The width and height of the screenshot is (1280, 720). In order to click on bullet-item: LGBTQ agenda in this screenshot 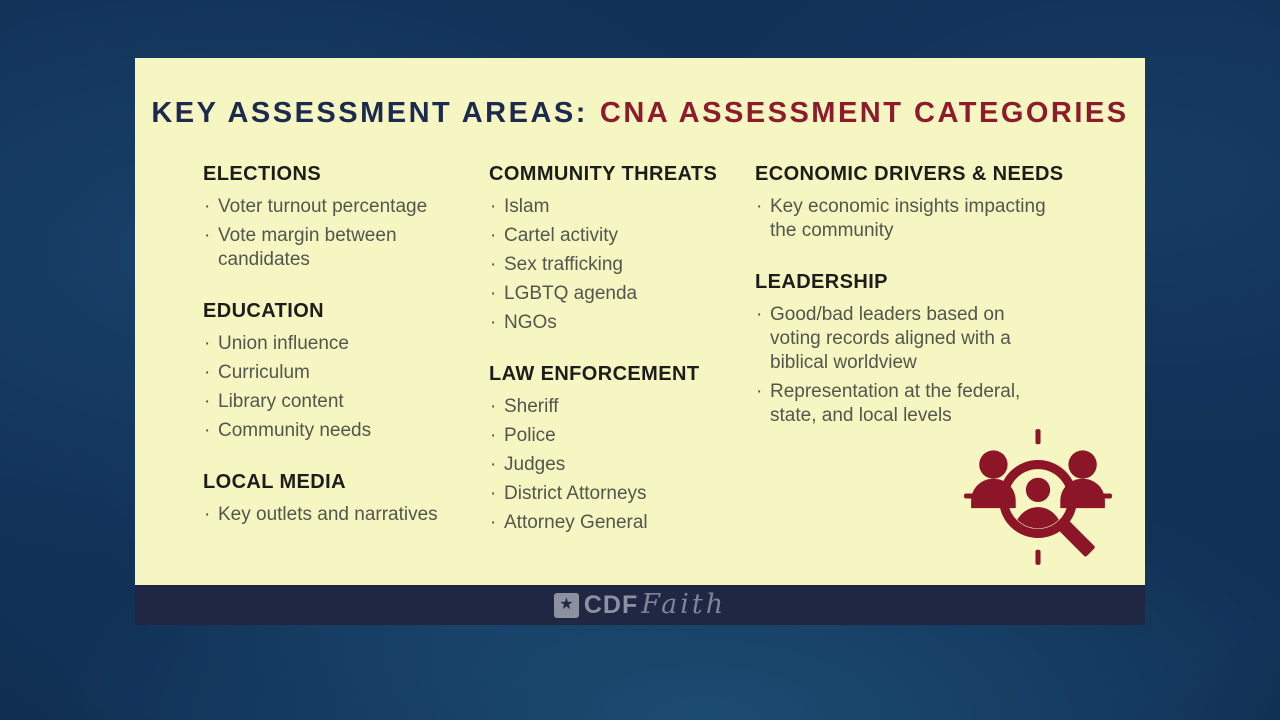, I will do `click(611, 294)`.